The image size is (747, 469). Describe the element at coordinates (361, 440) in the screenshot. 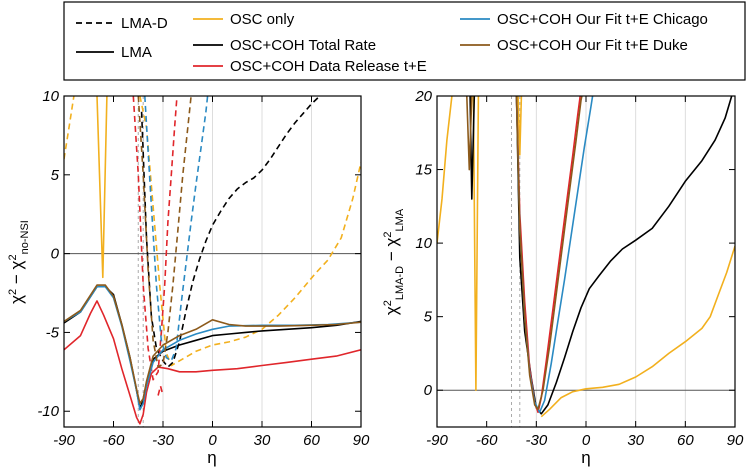

I see `left-x-tick-label: 90` at that location.